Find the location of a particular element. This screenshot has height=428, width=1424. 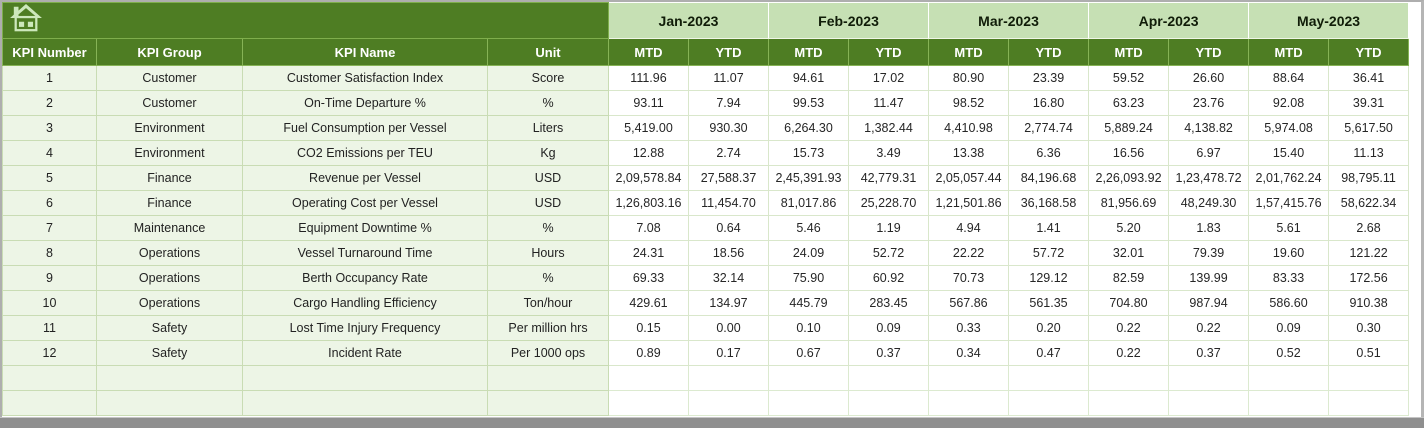

value-cell: 586.60 is located at coordinates (1289, 303).